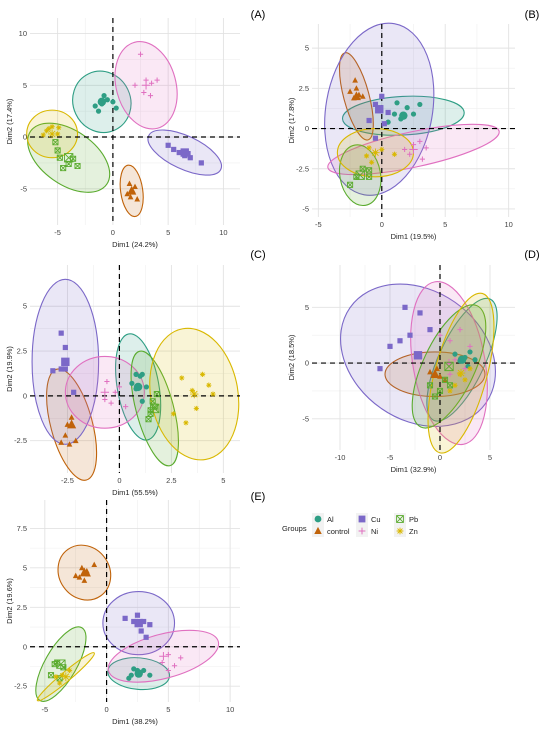 The height and width of the screenshot is (733, 550). I want to click on y-axis-label: Dim2 (19.6%), so click(9, 601).